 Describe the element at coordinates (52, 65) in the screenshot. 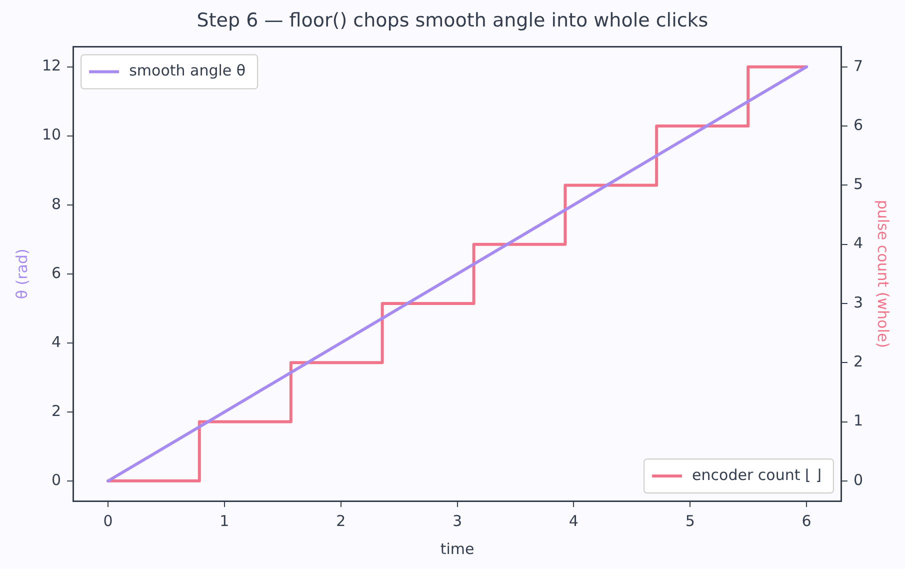

I see `y-tick-label: 12` at that location.